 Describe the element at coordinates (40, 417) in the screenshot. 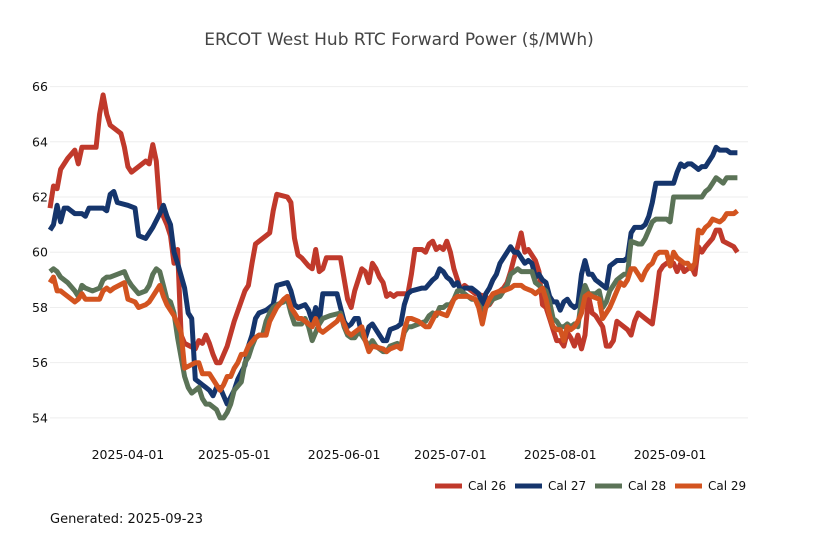

I see `y-tick-label: 54` at that location.